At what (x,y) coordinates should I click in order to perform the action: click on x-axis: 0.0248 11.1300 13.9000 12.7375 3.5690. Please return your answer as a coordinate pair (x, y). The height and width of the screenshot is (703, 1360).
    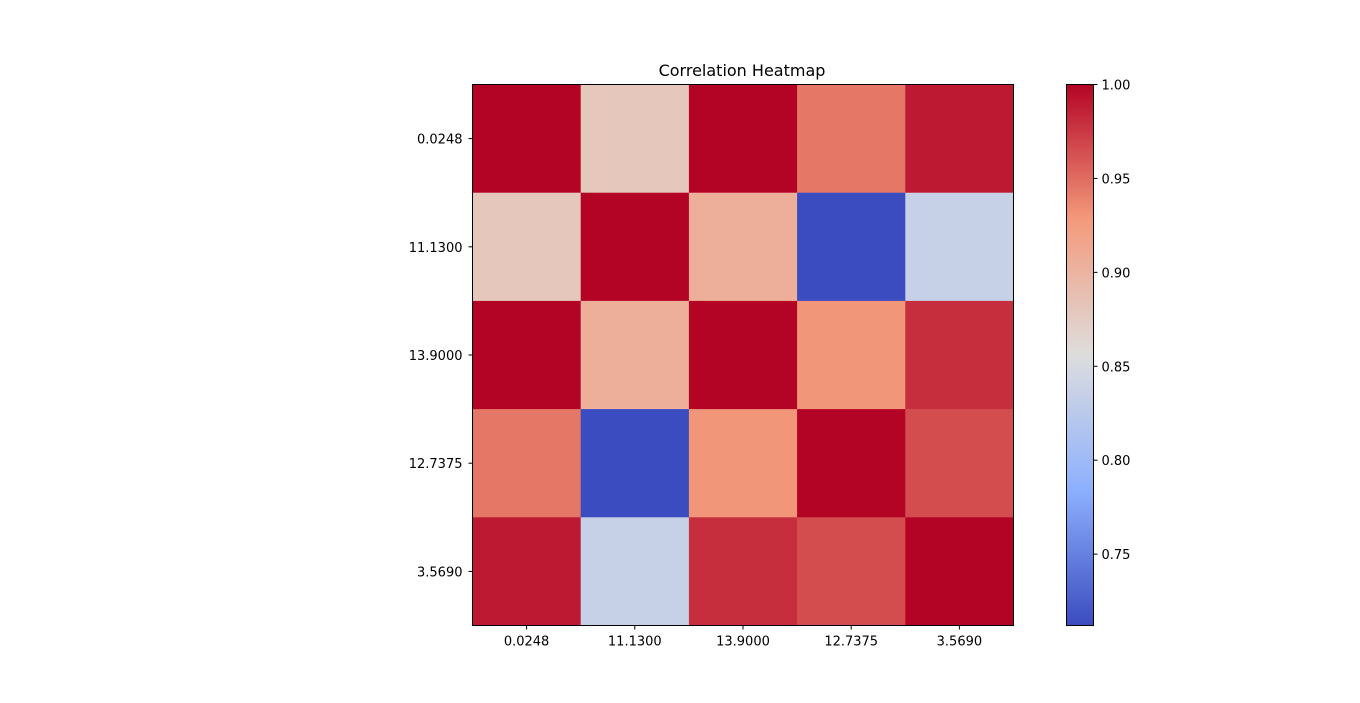
    Looking at the image, I should click on (743, 637).